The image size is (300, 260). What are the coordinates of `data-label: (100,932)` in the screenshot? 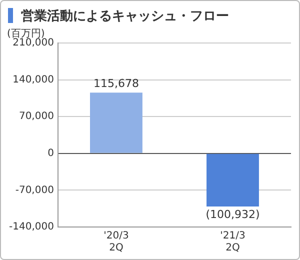 It's located at (233, 214).